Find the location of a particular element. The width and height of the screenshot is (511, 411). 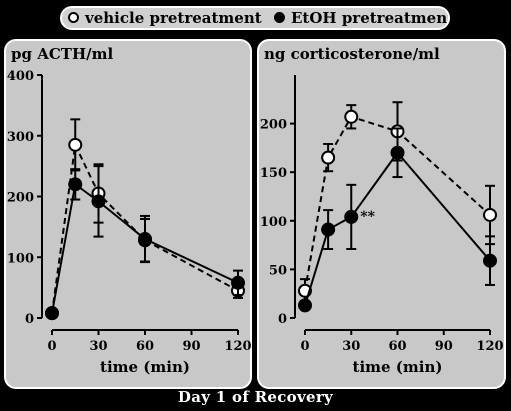

open-circle-icon is located at coordinates (73, 17).